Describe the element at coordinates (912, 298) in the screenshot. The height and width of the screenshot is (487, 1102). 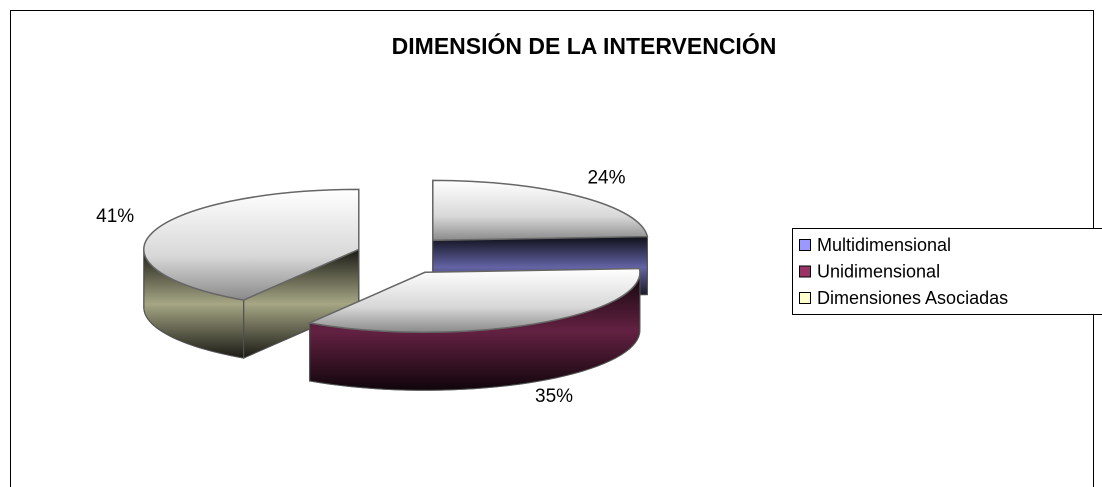
I see `legend-label: Dimensiones Asociadas` at that location.